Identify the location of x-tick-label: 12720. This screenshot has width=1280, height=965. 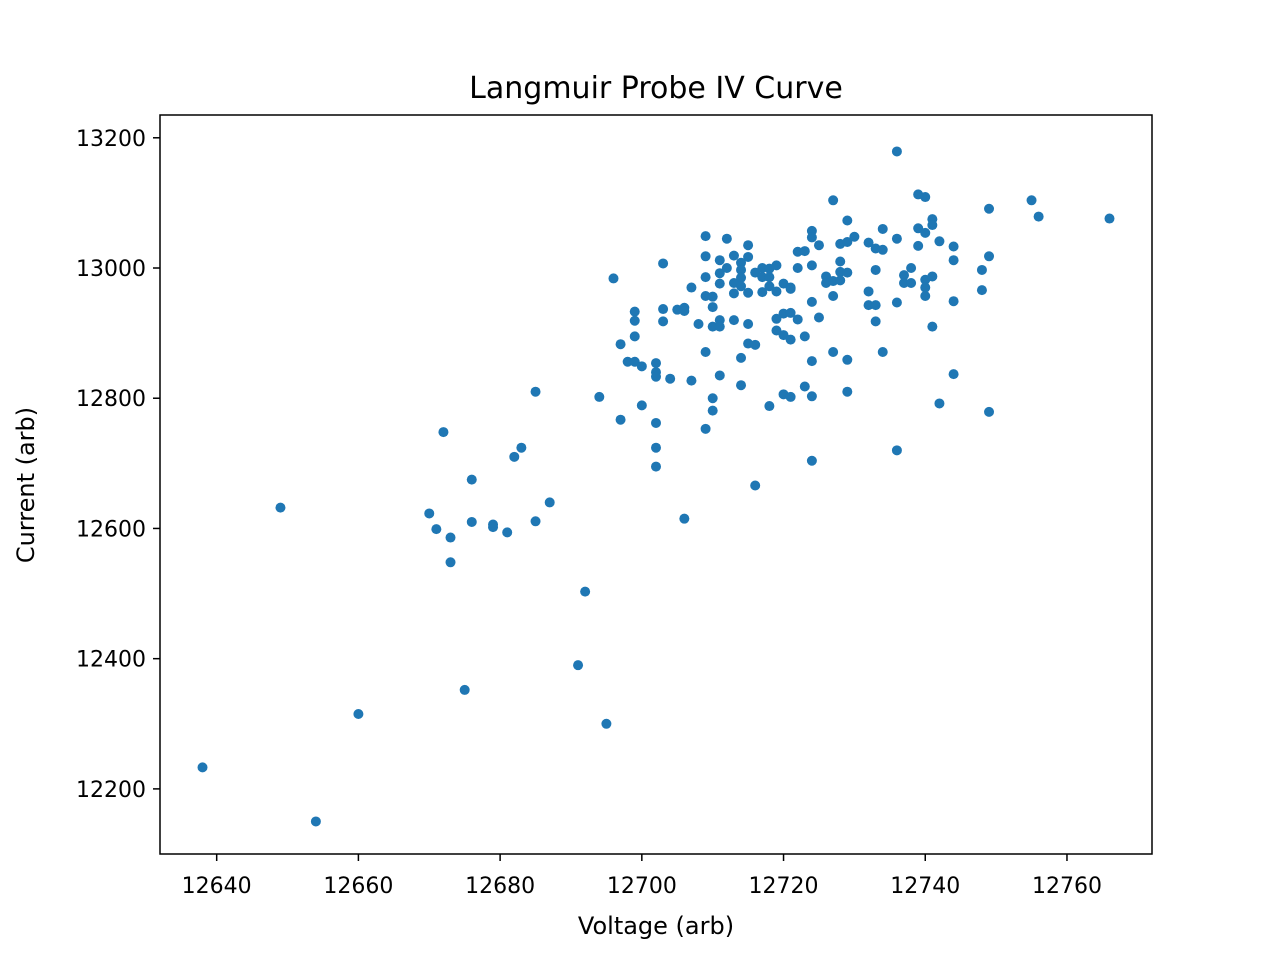
(784, 886).